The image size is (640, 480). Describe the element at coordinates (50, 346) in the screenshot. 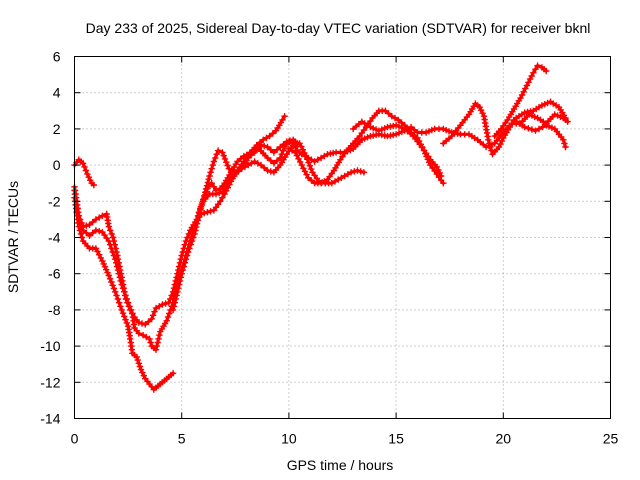

I see `y-tick-label: -10` at that location.